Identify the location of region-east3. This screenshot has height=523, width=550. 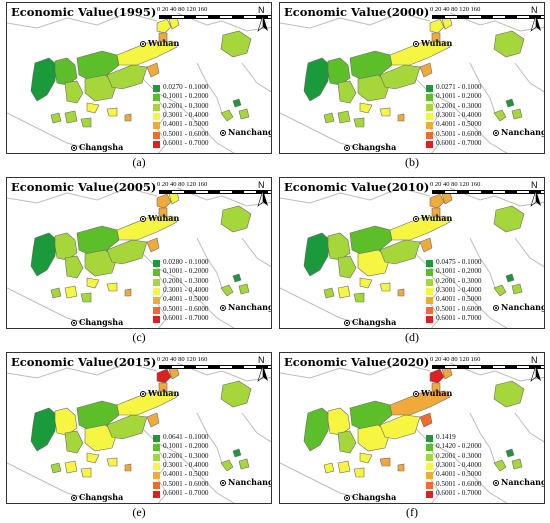
(244, 464).